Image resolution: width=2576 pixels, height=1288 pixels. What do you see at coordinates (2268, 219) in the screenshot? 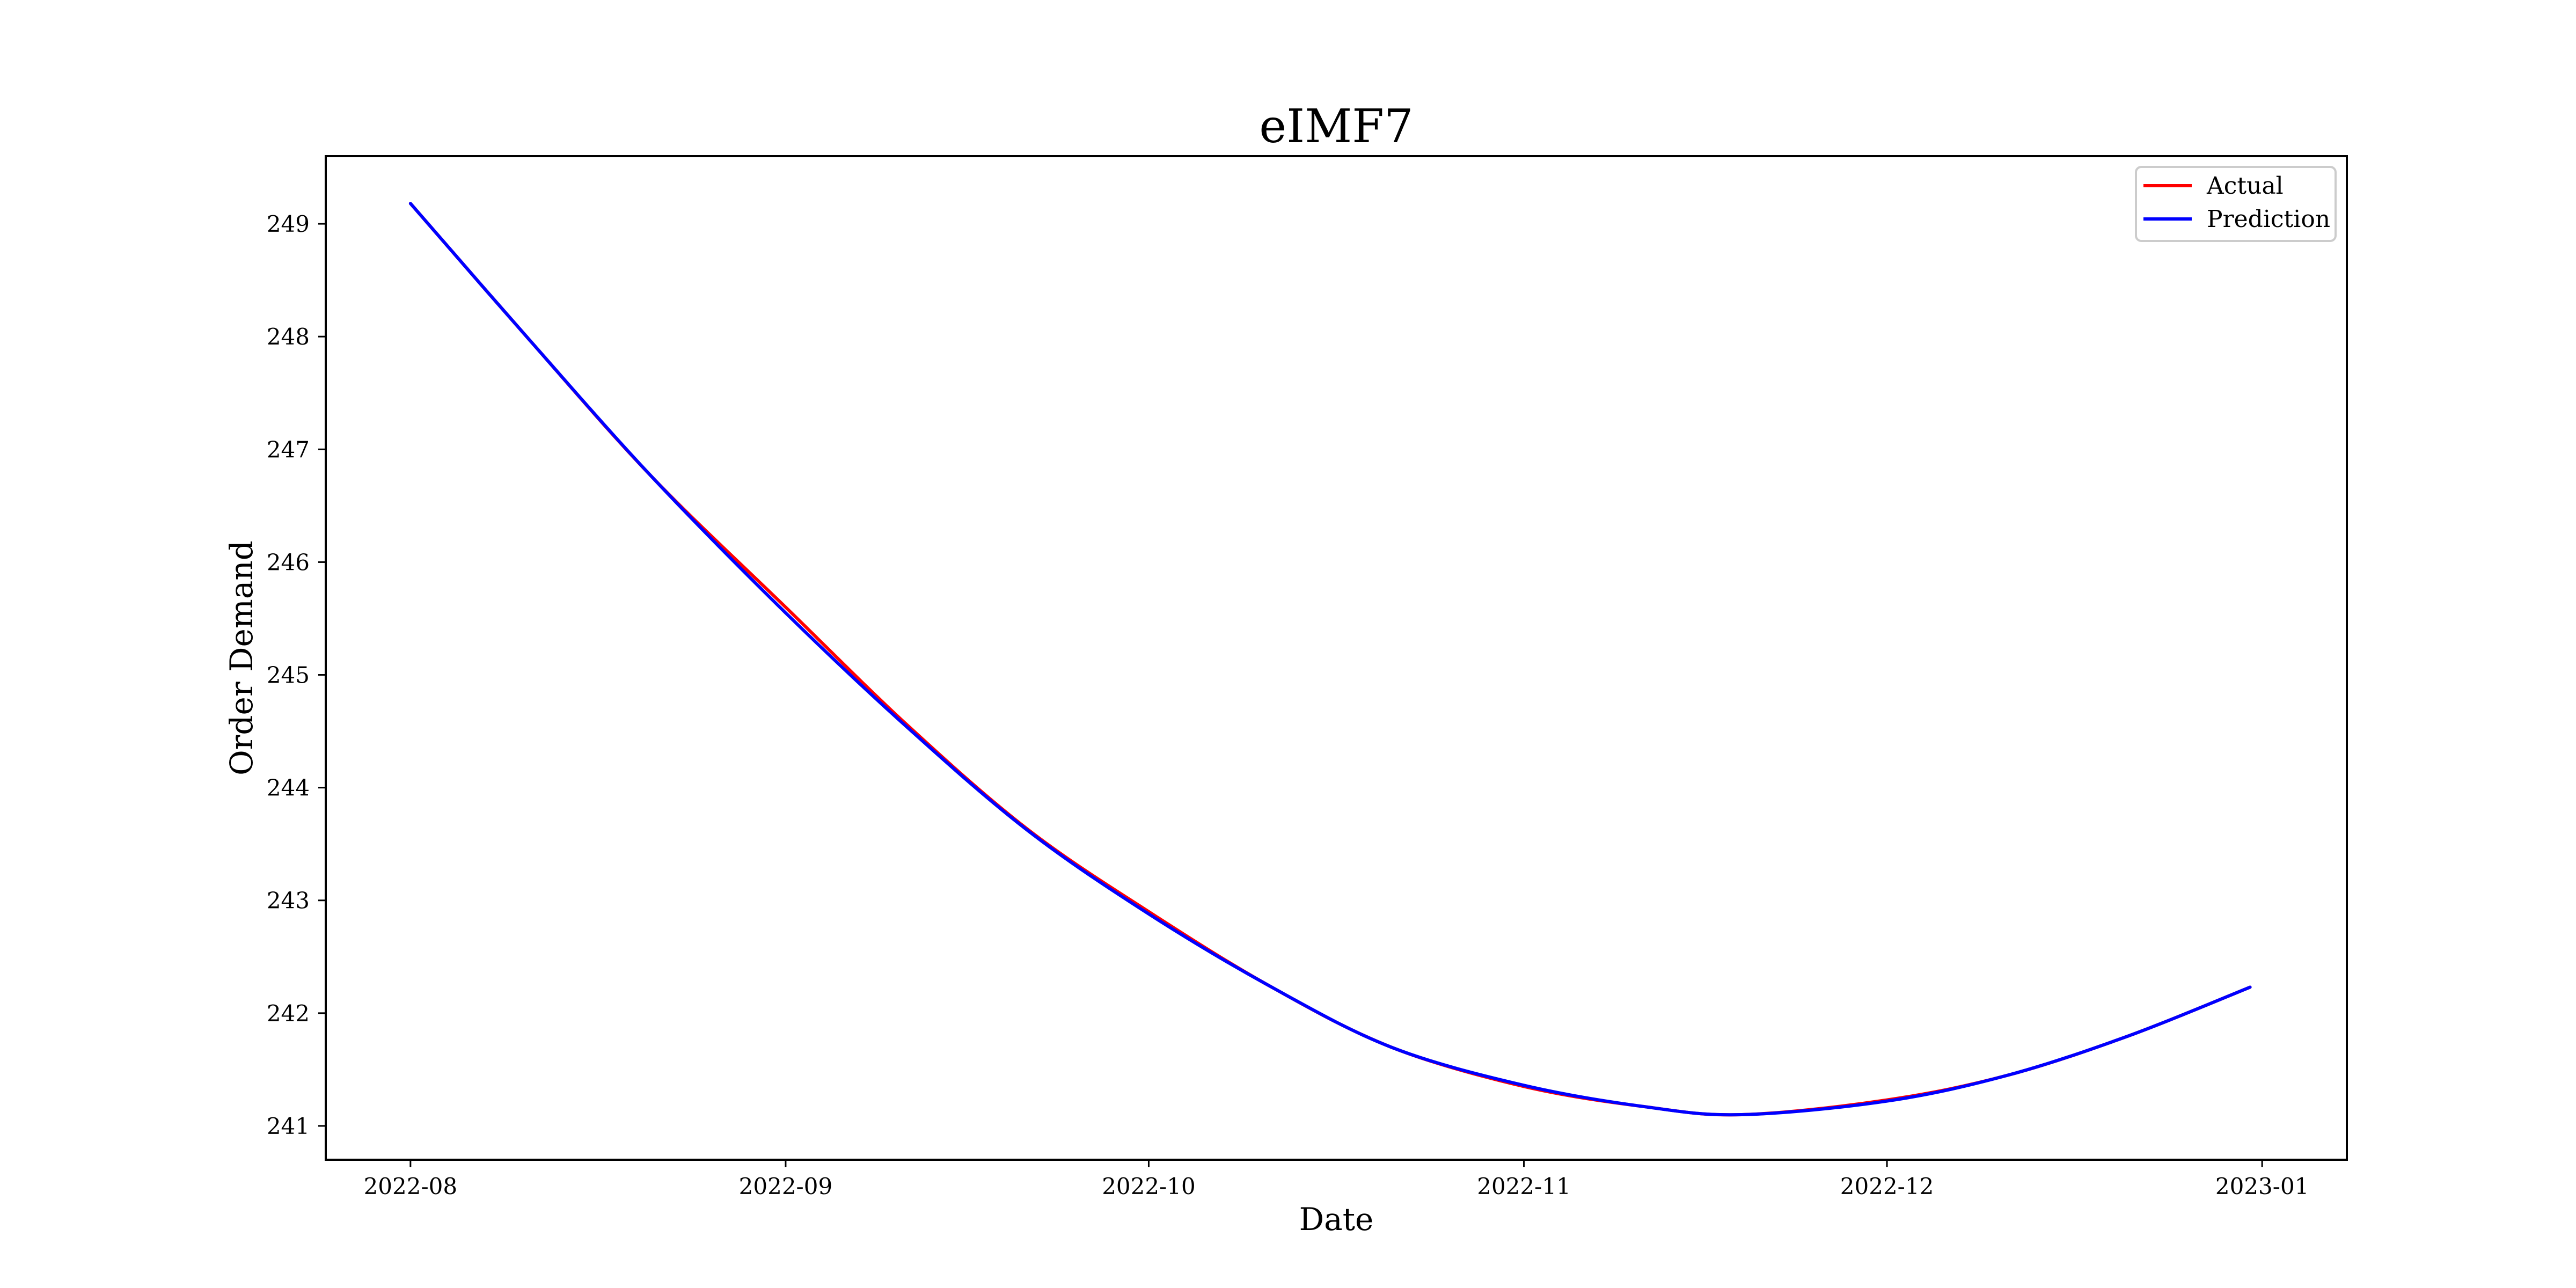
I see `legend-label-prediction: Prediction` at bounding box center [2268, 219].